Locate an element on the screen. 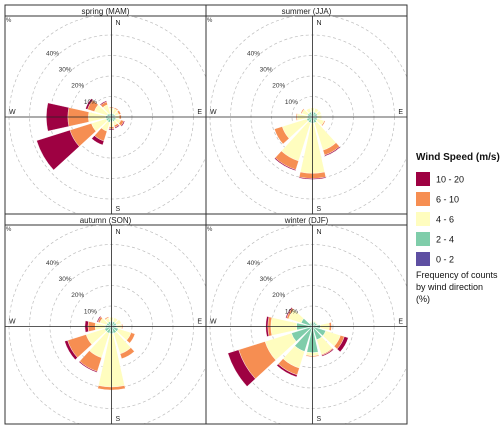 The image size is (500, 437). legend-caption: by wind direction is located at coordinates (449, 287).